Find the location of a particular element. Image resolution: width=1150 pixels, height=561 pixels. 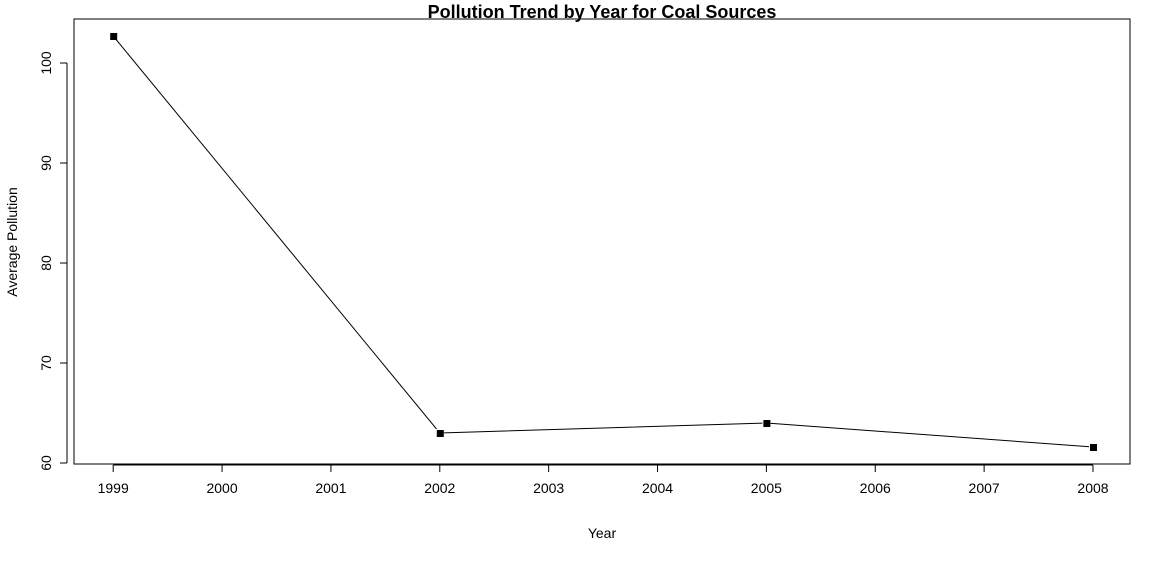

x-tick-label: 1999 is located at coordinates (113, 488).